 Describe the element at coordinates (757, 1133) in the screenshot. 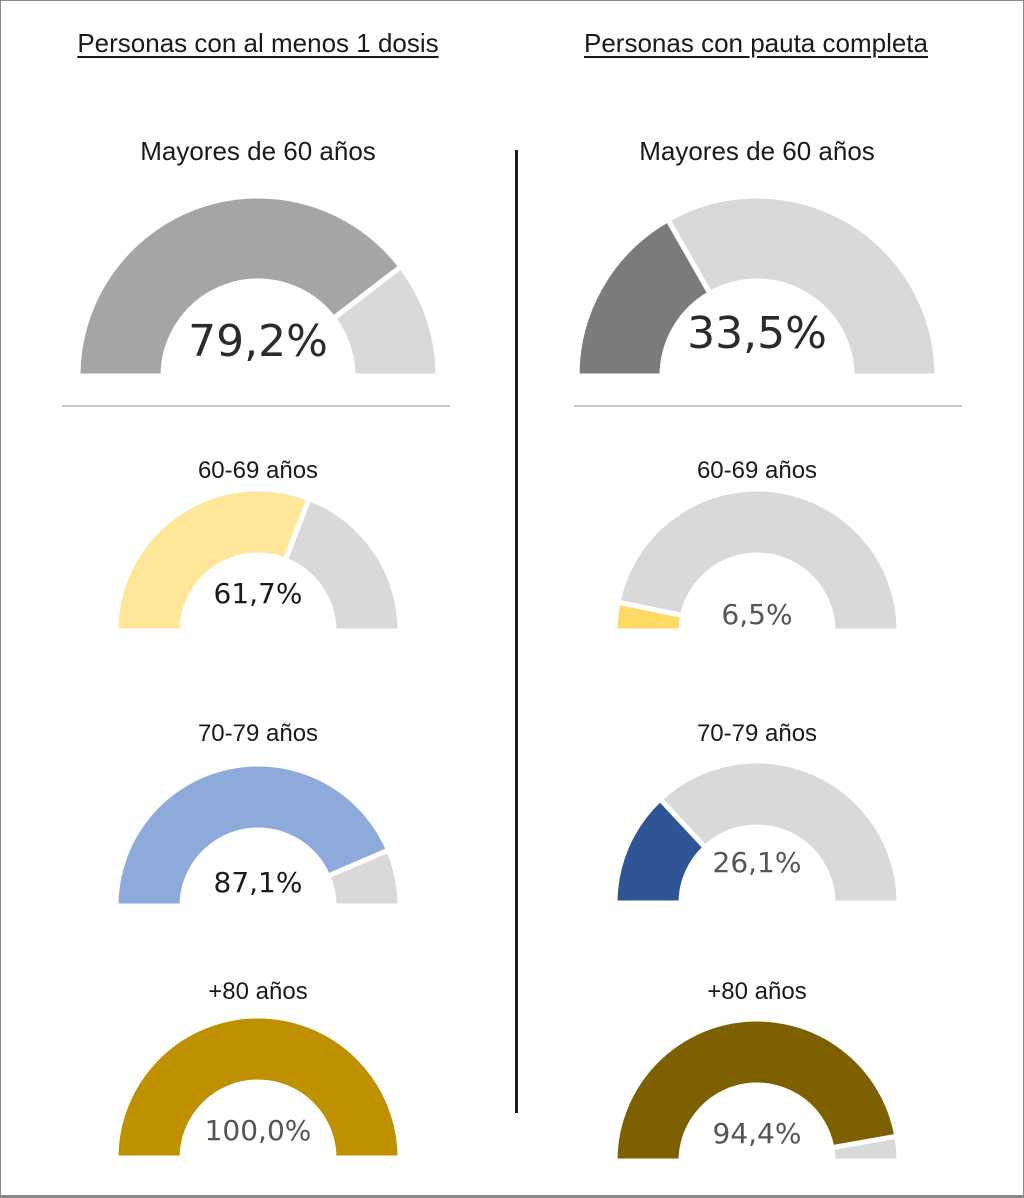

I see `gauge-value-label: 94,4%` at that location.